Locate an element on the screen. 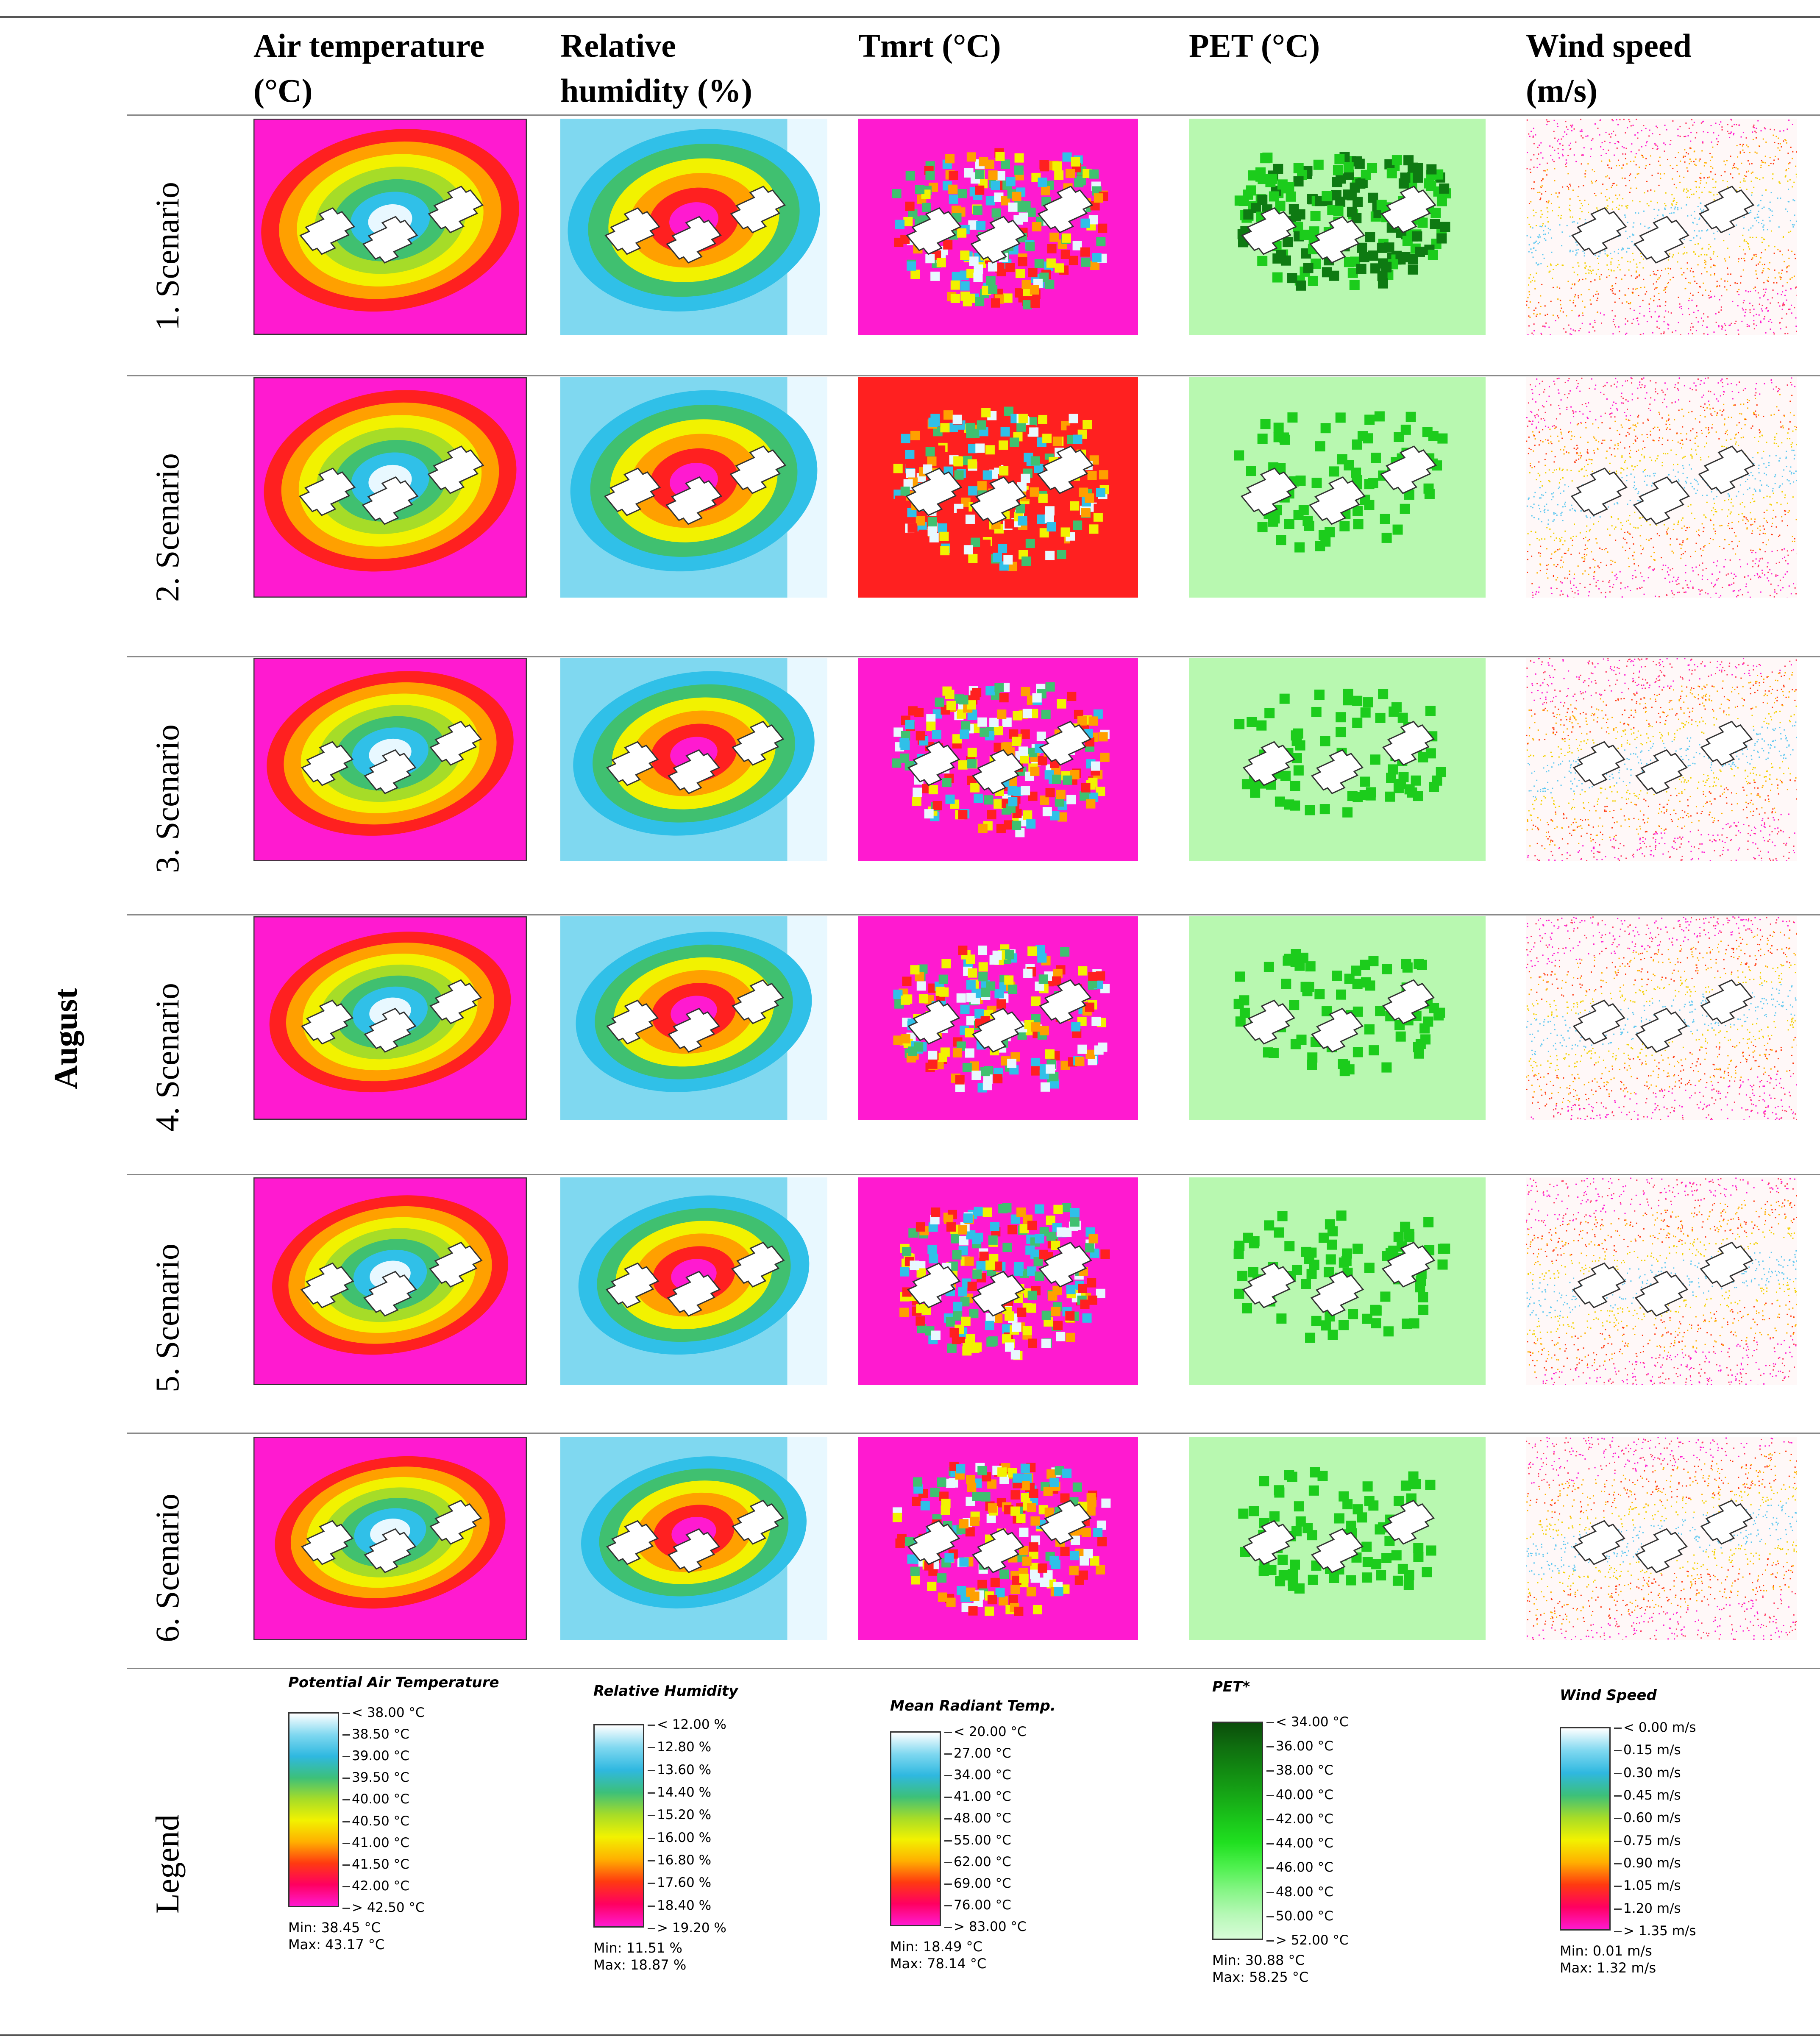 This screenshot has width=1820, height=2042. legend-max-value: Max: 78.14 °C is located at coordinates (938, 1964).